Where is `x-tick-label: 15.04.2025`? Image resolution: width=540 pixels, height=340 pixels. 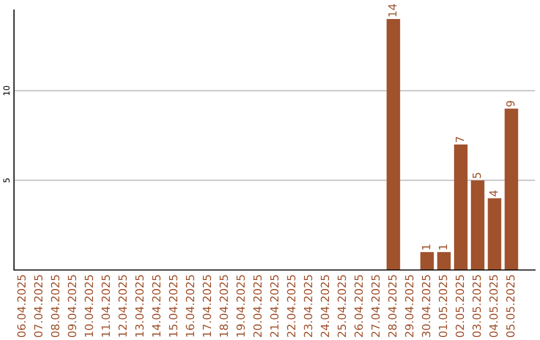 x-tick-label: 15.04.2025 is located at coordinates (173, 306).